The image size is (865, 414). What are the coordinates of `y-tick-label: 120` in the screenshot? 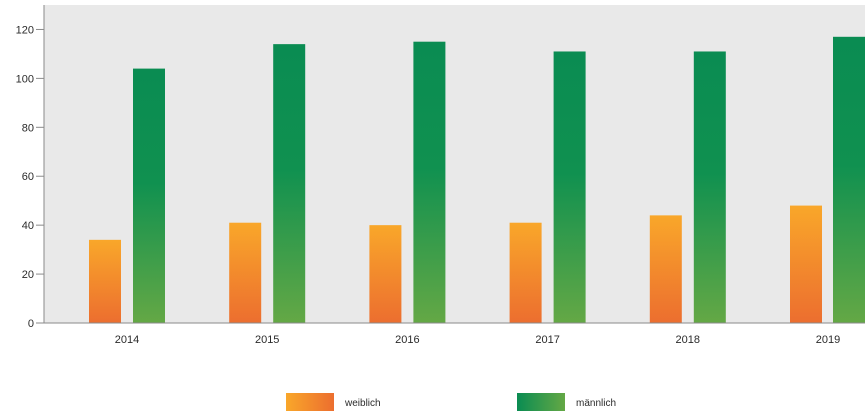 It's located at (25, 30).